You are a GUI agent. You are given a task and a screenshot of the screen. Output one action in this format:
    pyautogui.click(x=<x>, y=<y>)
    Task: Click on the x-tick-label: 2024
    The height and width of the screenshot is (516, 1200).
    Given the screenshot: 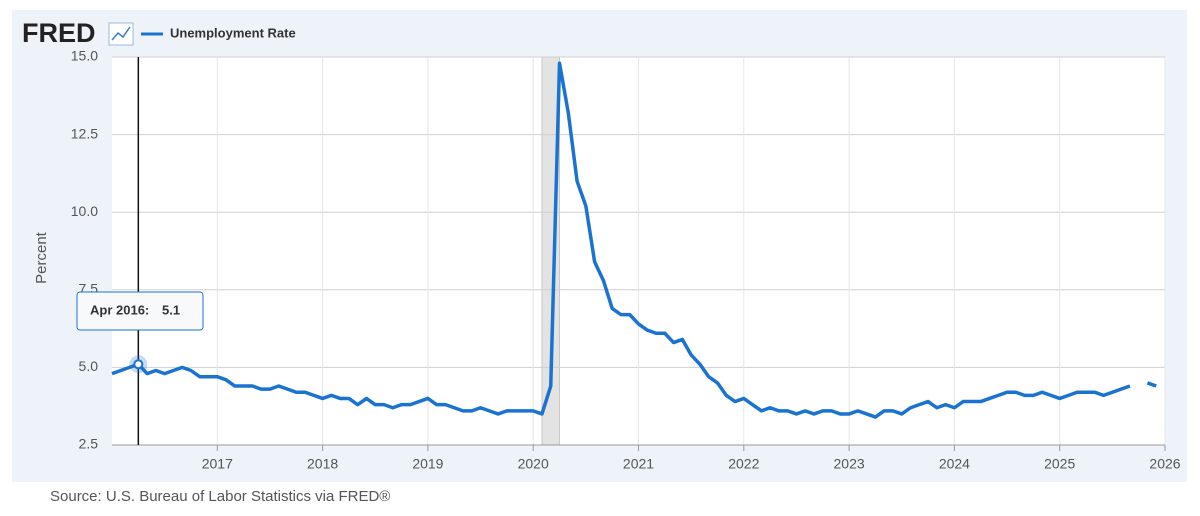 What is the action you would take?
    pyautogui.click(x=954, y=464)
    